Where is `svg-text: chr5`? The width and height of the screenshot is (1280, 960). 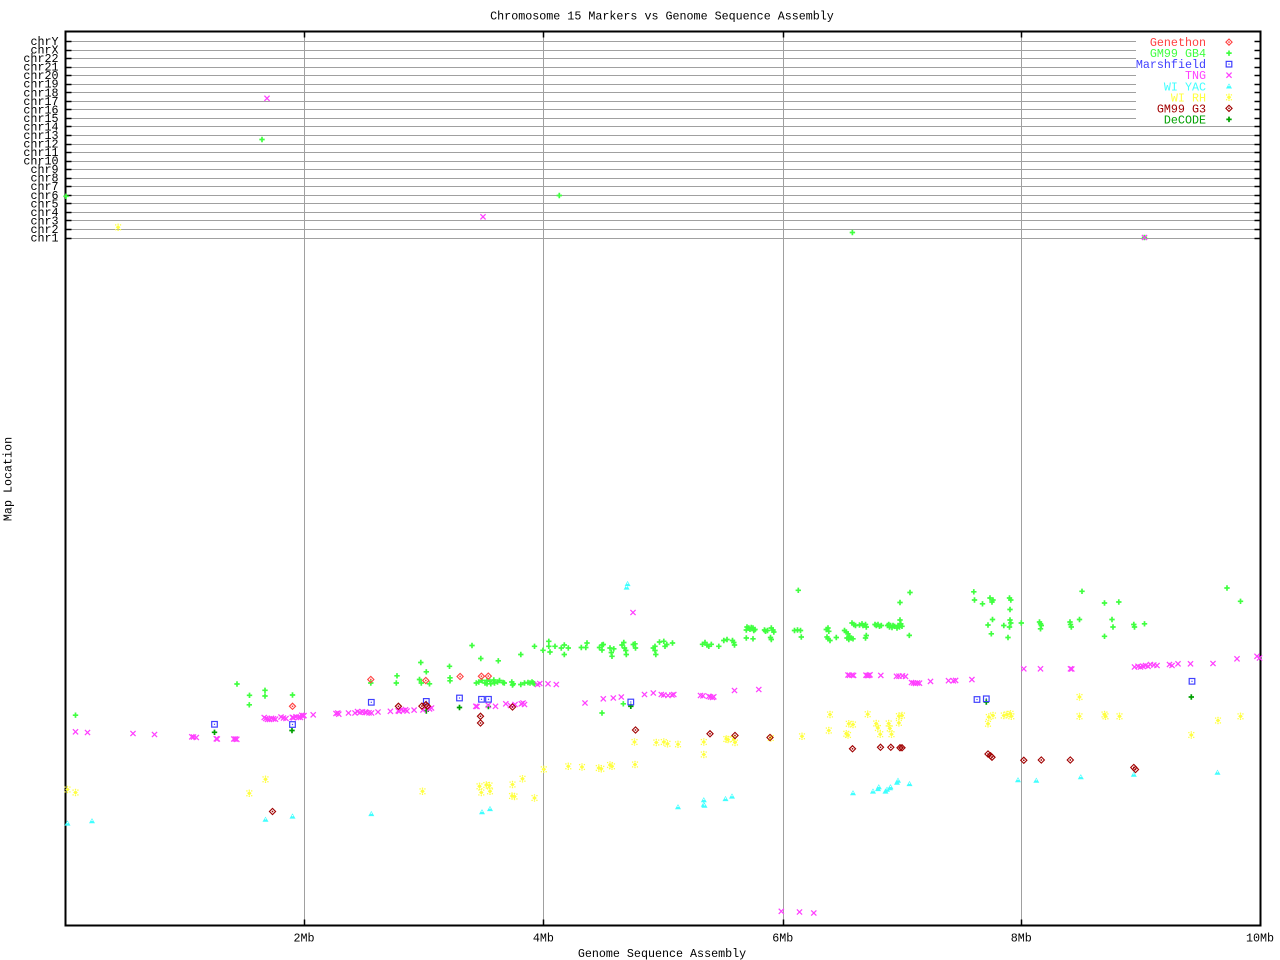 svg-text: chr5 is located at coordinates (44, 204).